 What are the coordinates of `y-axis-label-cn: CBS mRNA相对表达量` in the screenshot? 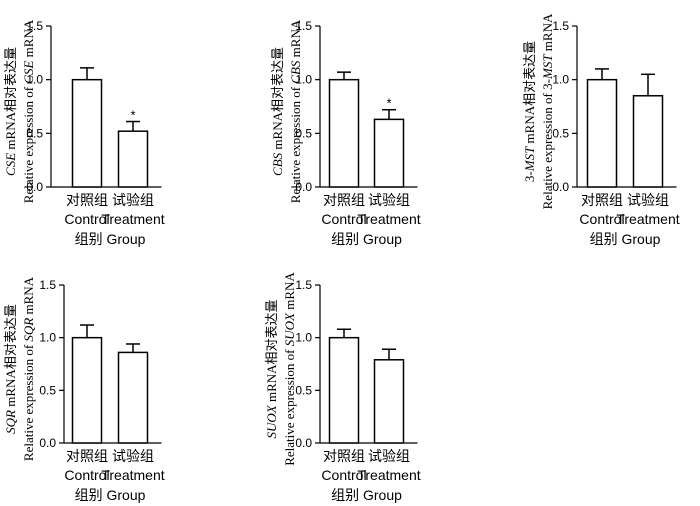 It's located at (277, 111).